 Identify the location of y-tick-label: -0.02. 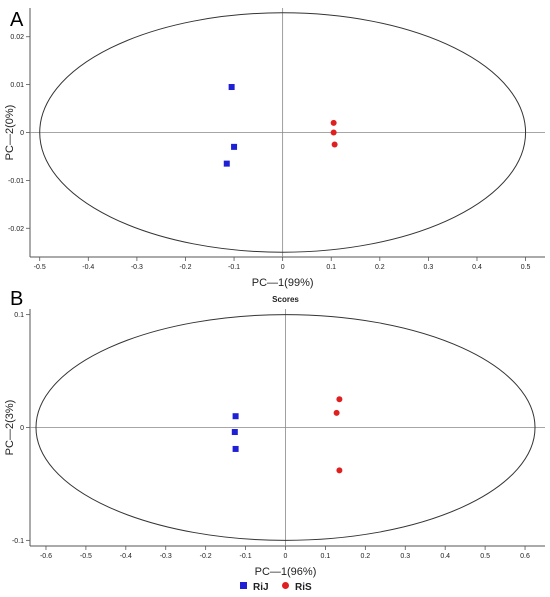
(16, 229).